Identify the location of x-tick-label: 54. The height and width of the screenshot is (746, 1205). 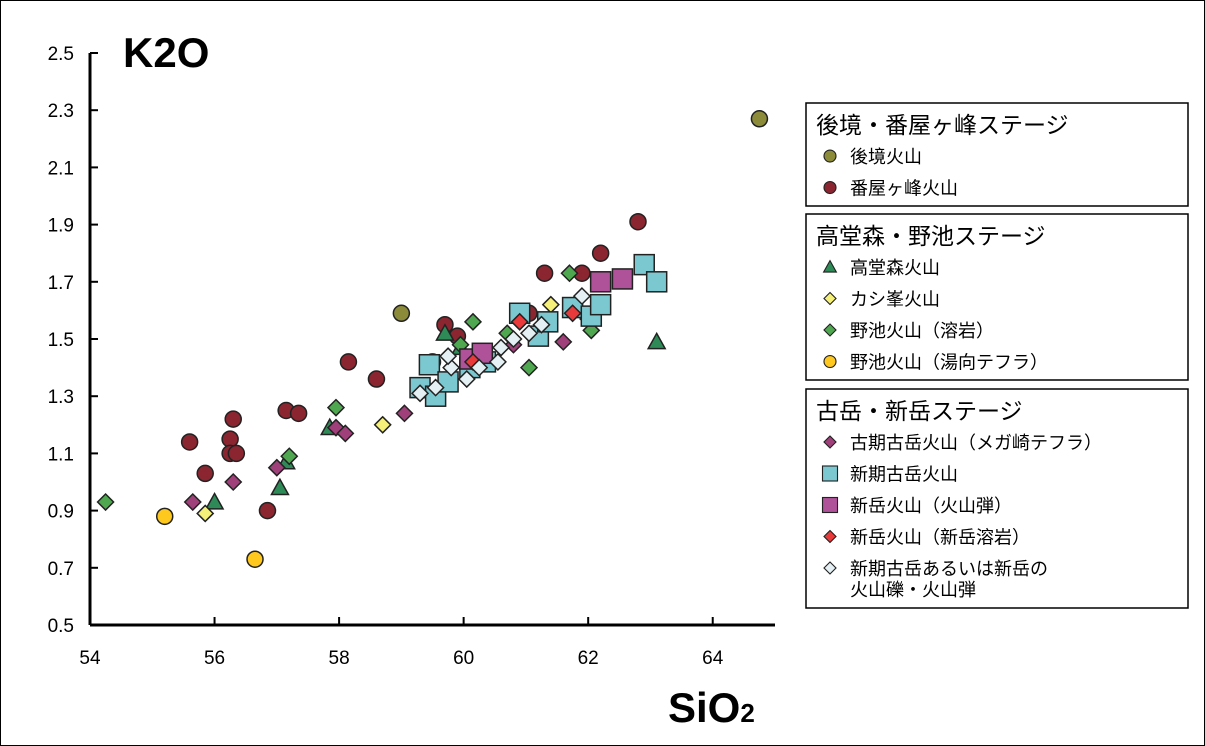
(90, 658).